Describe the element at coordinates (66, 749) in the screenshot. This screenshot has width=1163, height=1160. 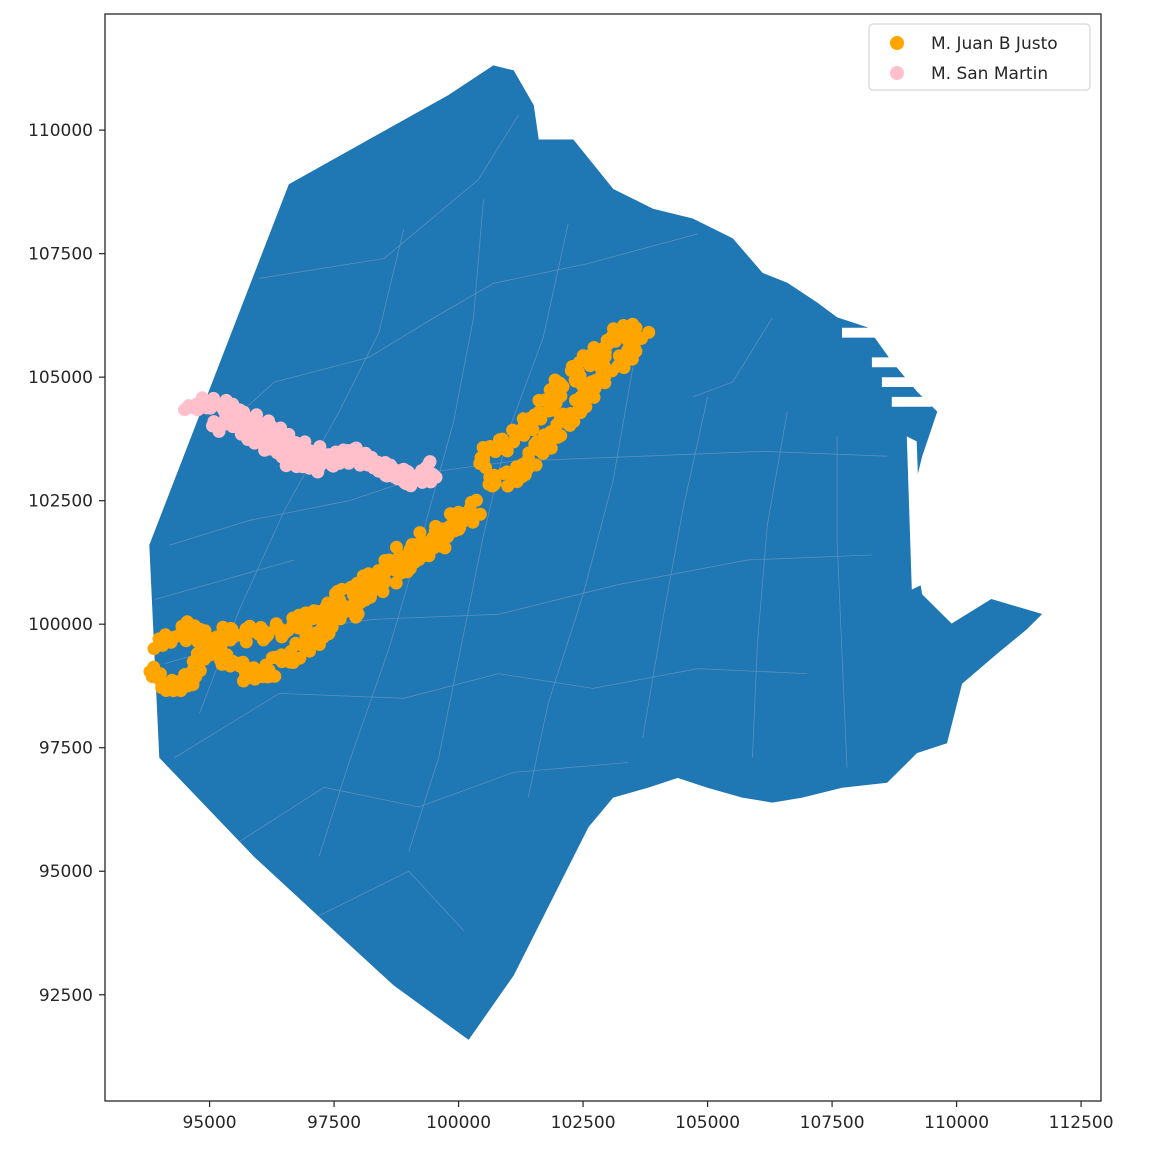
I see `y-tick-label: 97500` at that location.